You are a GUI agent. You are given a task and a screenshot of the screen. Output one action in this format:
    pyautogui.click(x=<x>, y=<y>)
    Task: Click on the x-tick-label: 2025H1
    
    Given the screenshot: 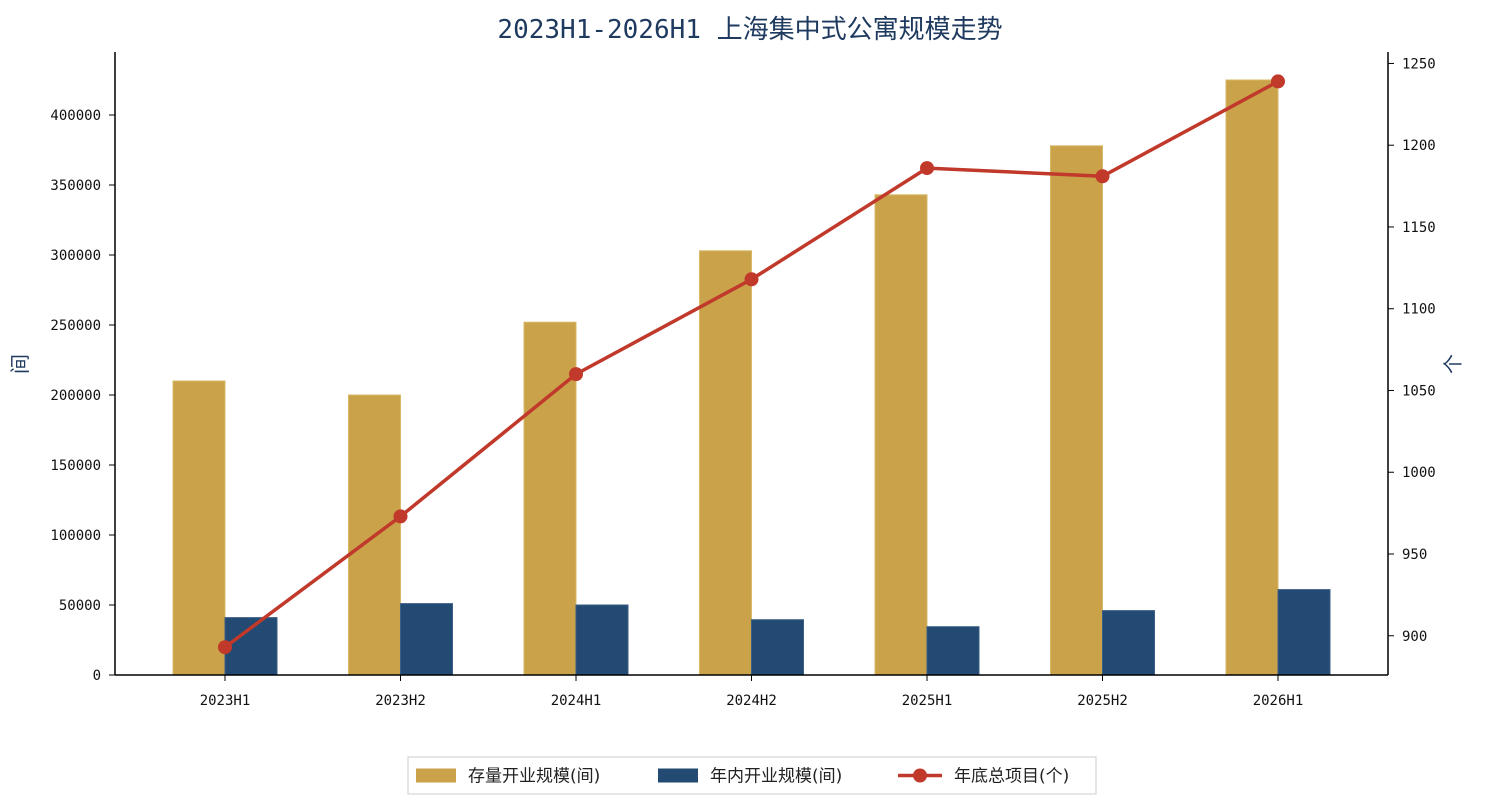 What is the action you would take?
    pyautogui.click(x=927, y=701)
    